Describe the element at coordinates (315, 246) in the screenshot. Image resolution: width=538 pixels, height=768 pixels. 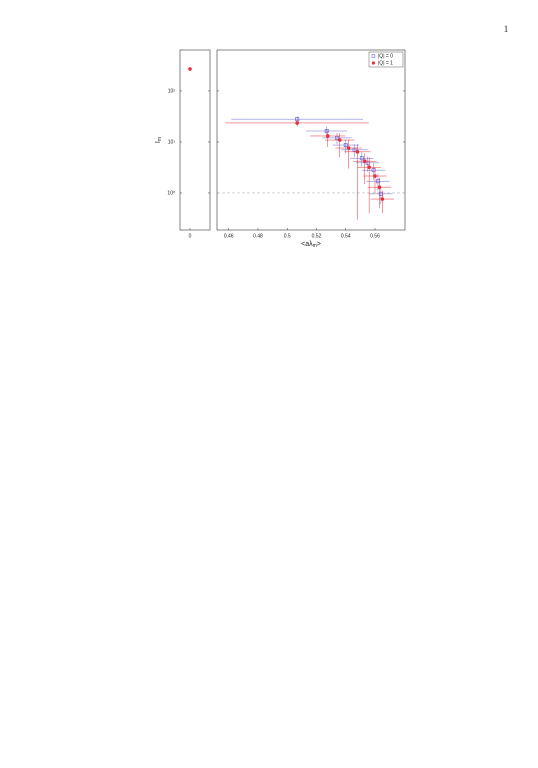
I see `x-axis-label-part: m` at that location.